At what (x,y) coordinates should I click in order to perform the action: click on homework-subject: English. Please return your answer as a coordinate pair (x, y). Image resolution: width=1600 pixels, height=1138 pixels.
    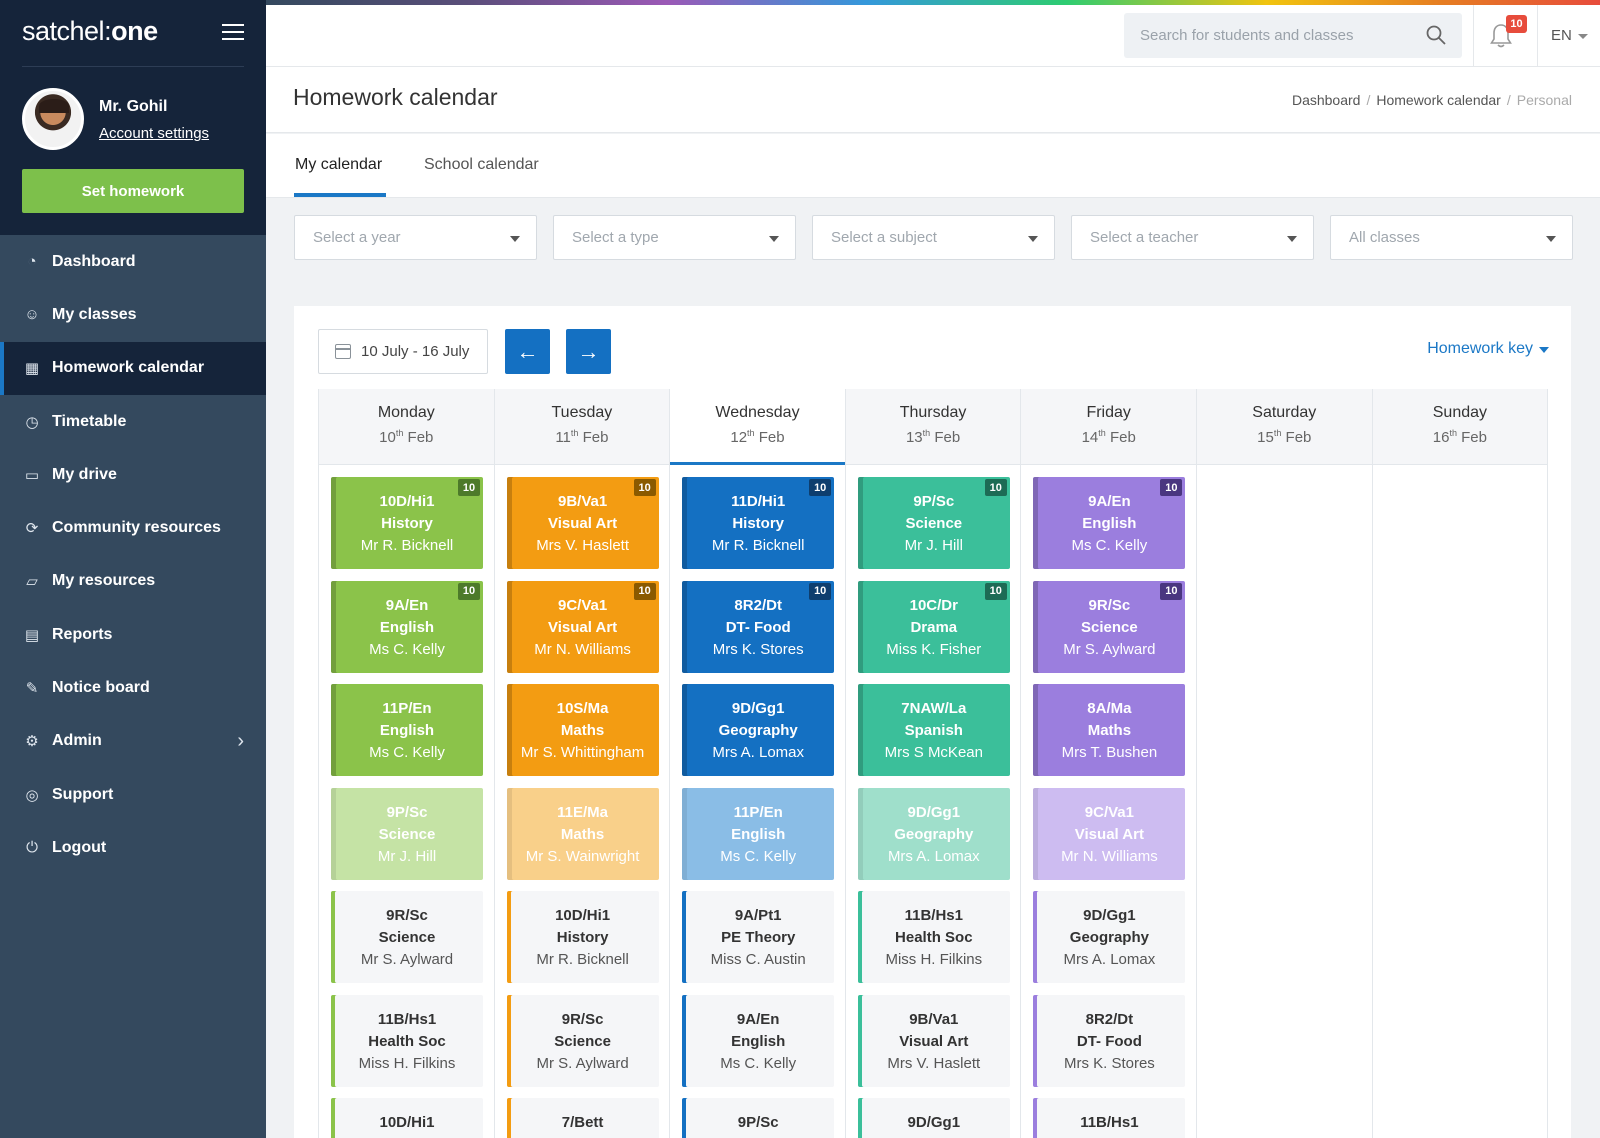
    Looking at the image, I should click on (758, 1041).